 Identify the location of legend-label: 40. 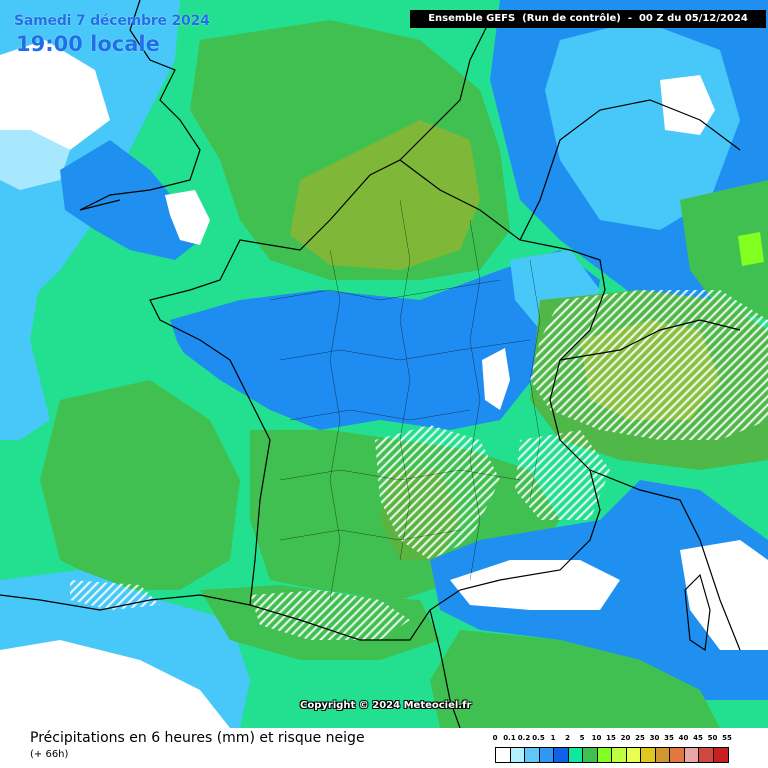
(683, 738).